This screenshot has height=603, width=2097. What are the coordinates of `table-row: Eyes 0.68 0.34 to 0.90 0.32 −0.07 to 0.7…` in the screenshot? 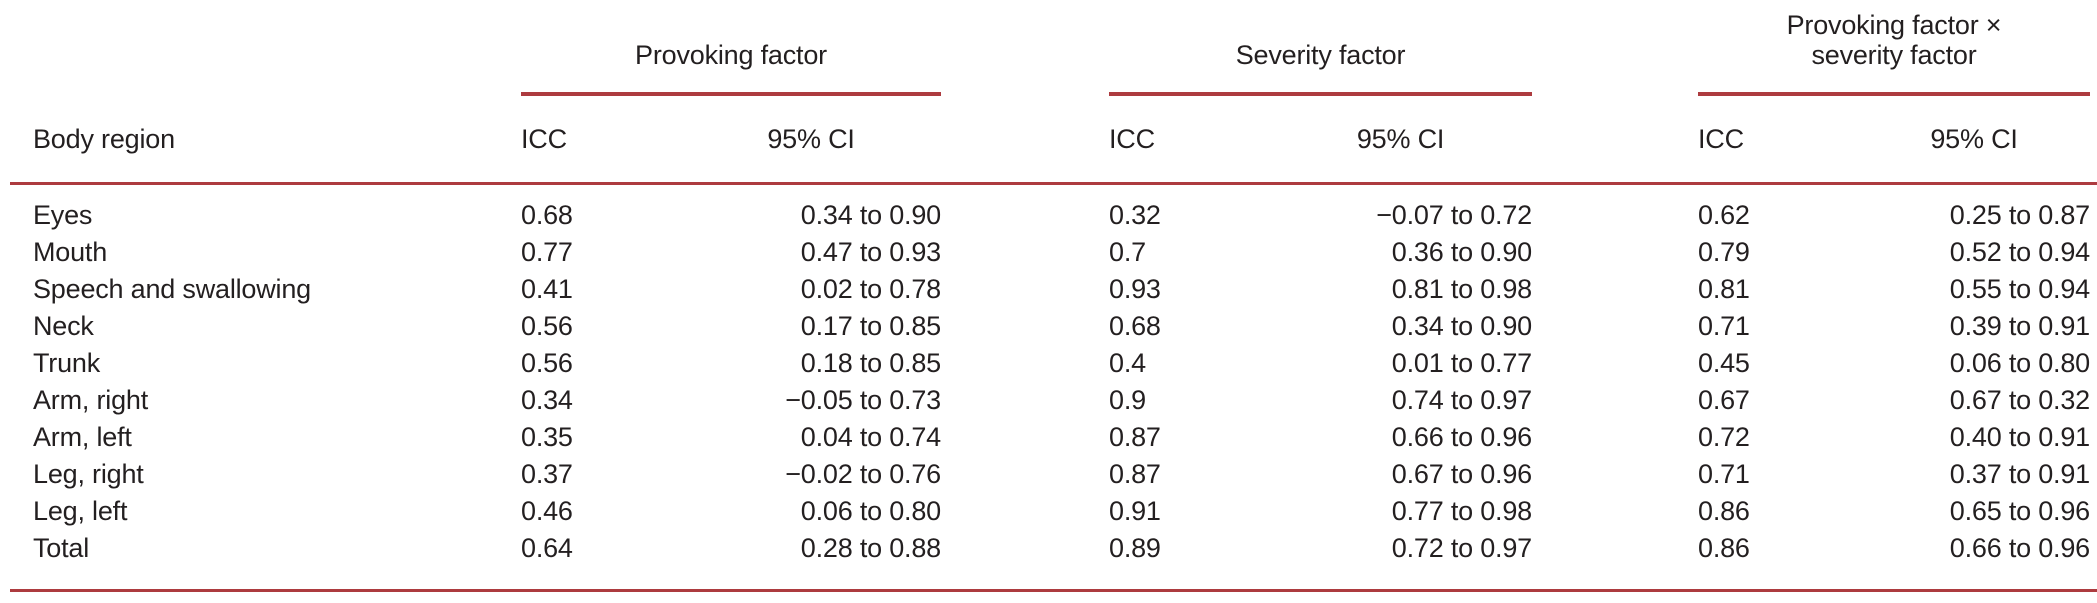 It's located at (1061, 215).